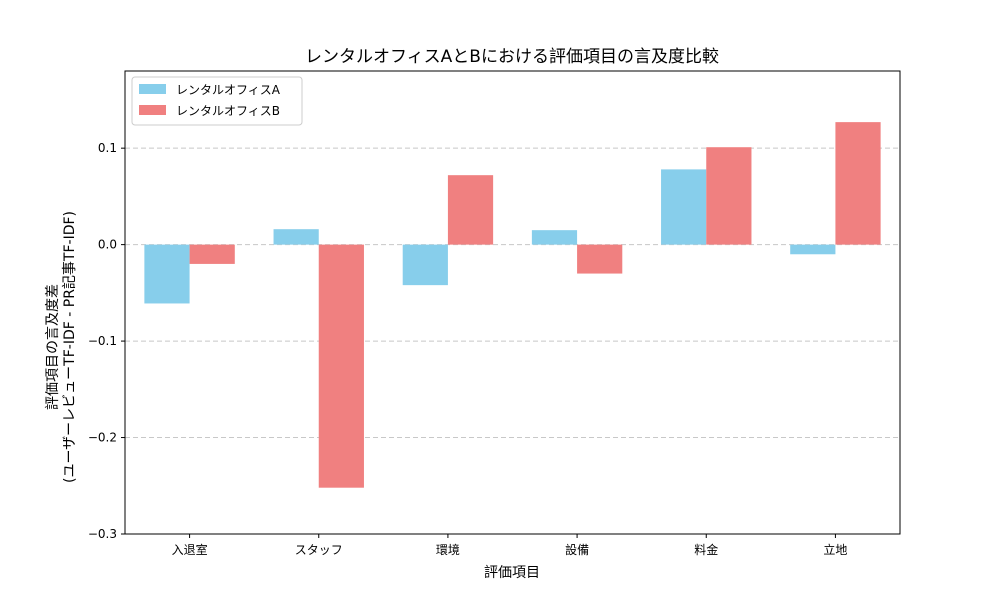 Image resolution: width=1000 pixels, height=600 pixels. Describe the element at coordinates (512, 573) in the screenshot. I see `x-axis-label: 評価項目` at that location.